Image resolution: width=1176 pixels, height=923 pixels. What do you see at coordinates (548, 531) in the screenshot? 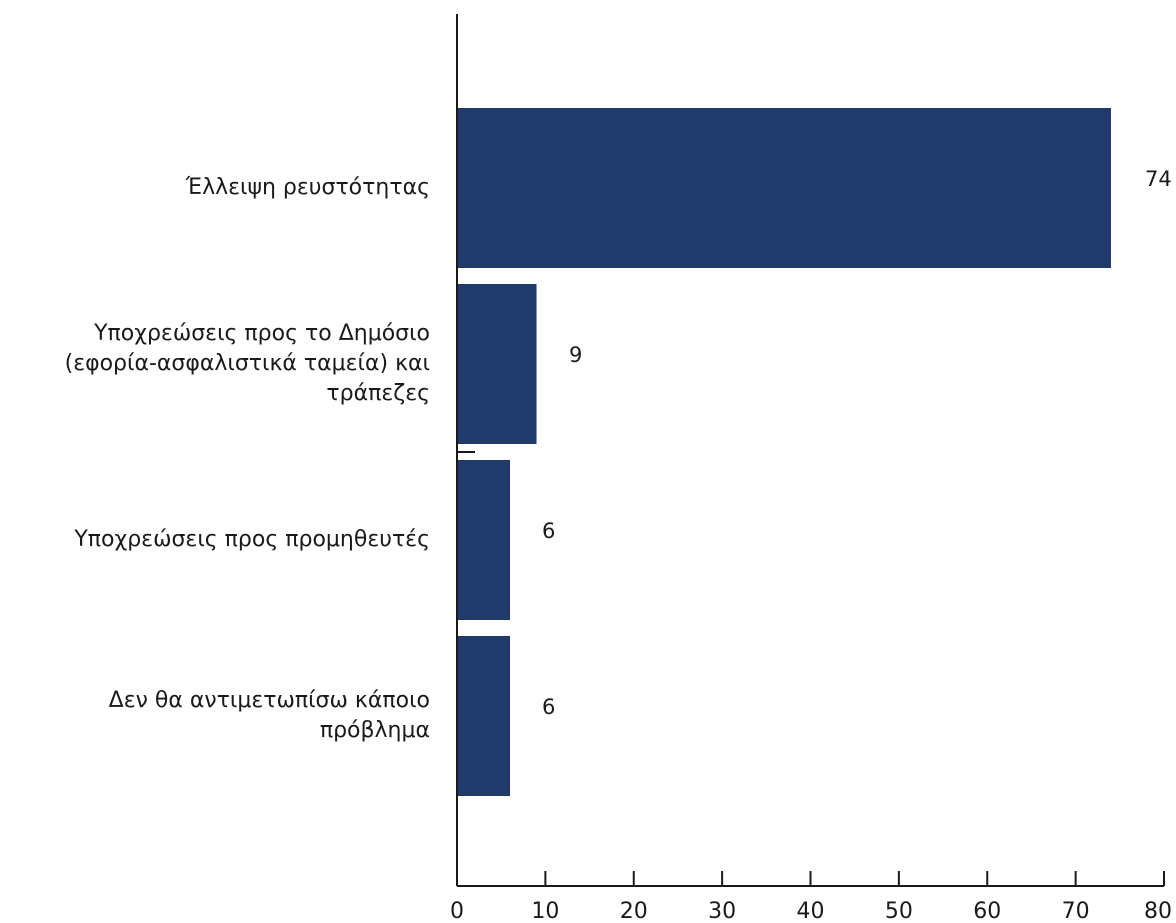
I see `data-label-2: 6` at bounding box center [548, 531].